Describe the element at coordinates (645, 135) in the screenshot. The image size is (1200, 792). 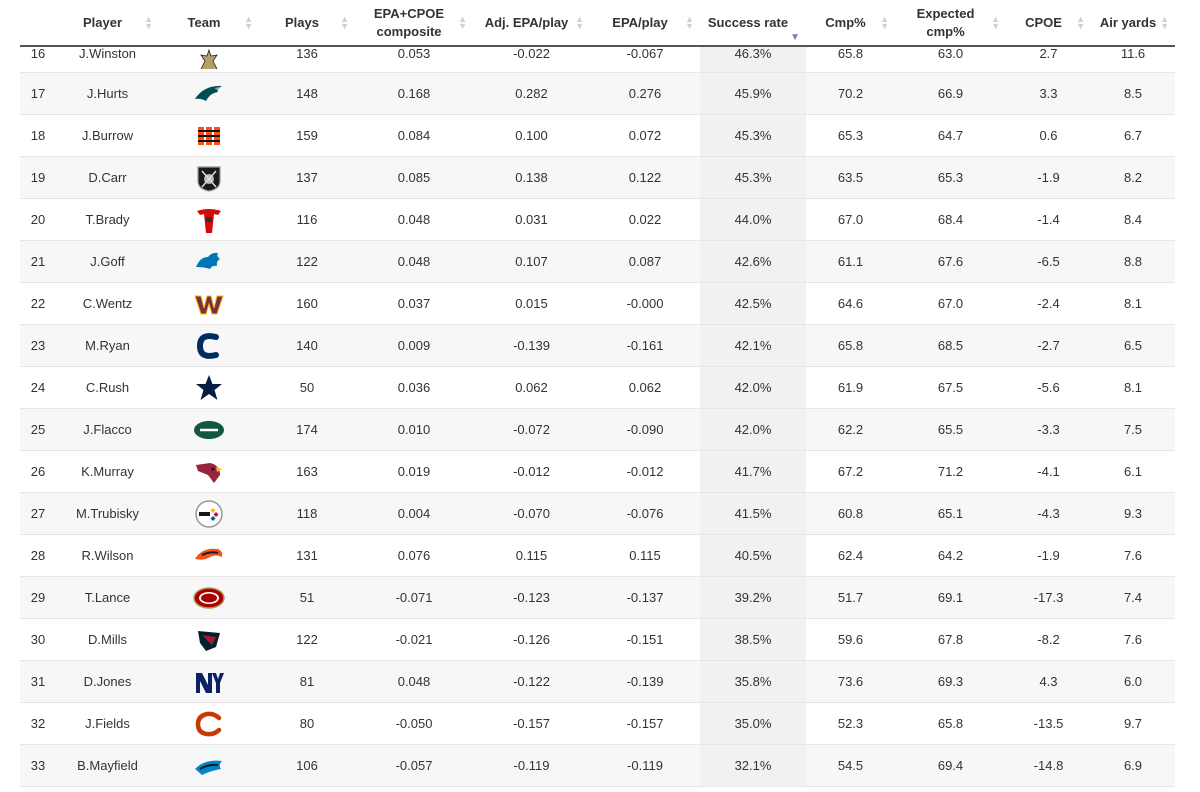
I see `cell-epa: 0.072` at that location.